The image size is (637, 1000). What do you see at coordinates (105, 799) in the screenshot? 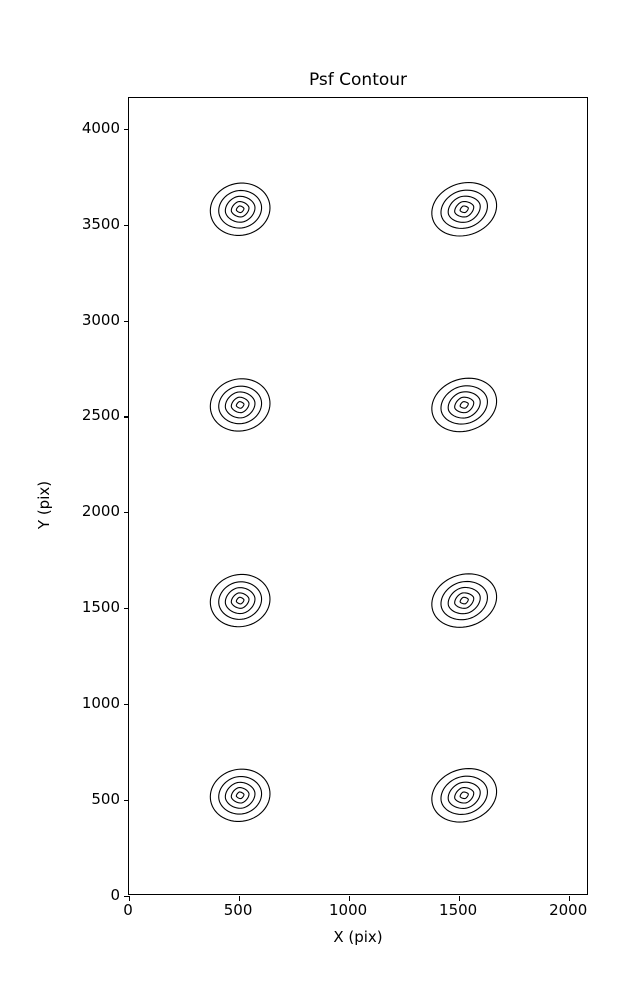
I see `y-tick-label: 500` at bounding box center [105, 799].